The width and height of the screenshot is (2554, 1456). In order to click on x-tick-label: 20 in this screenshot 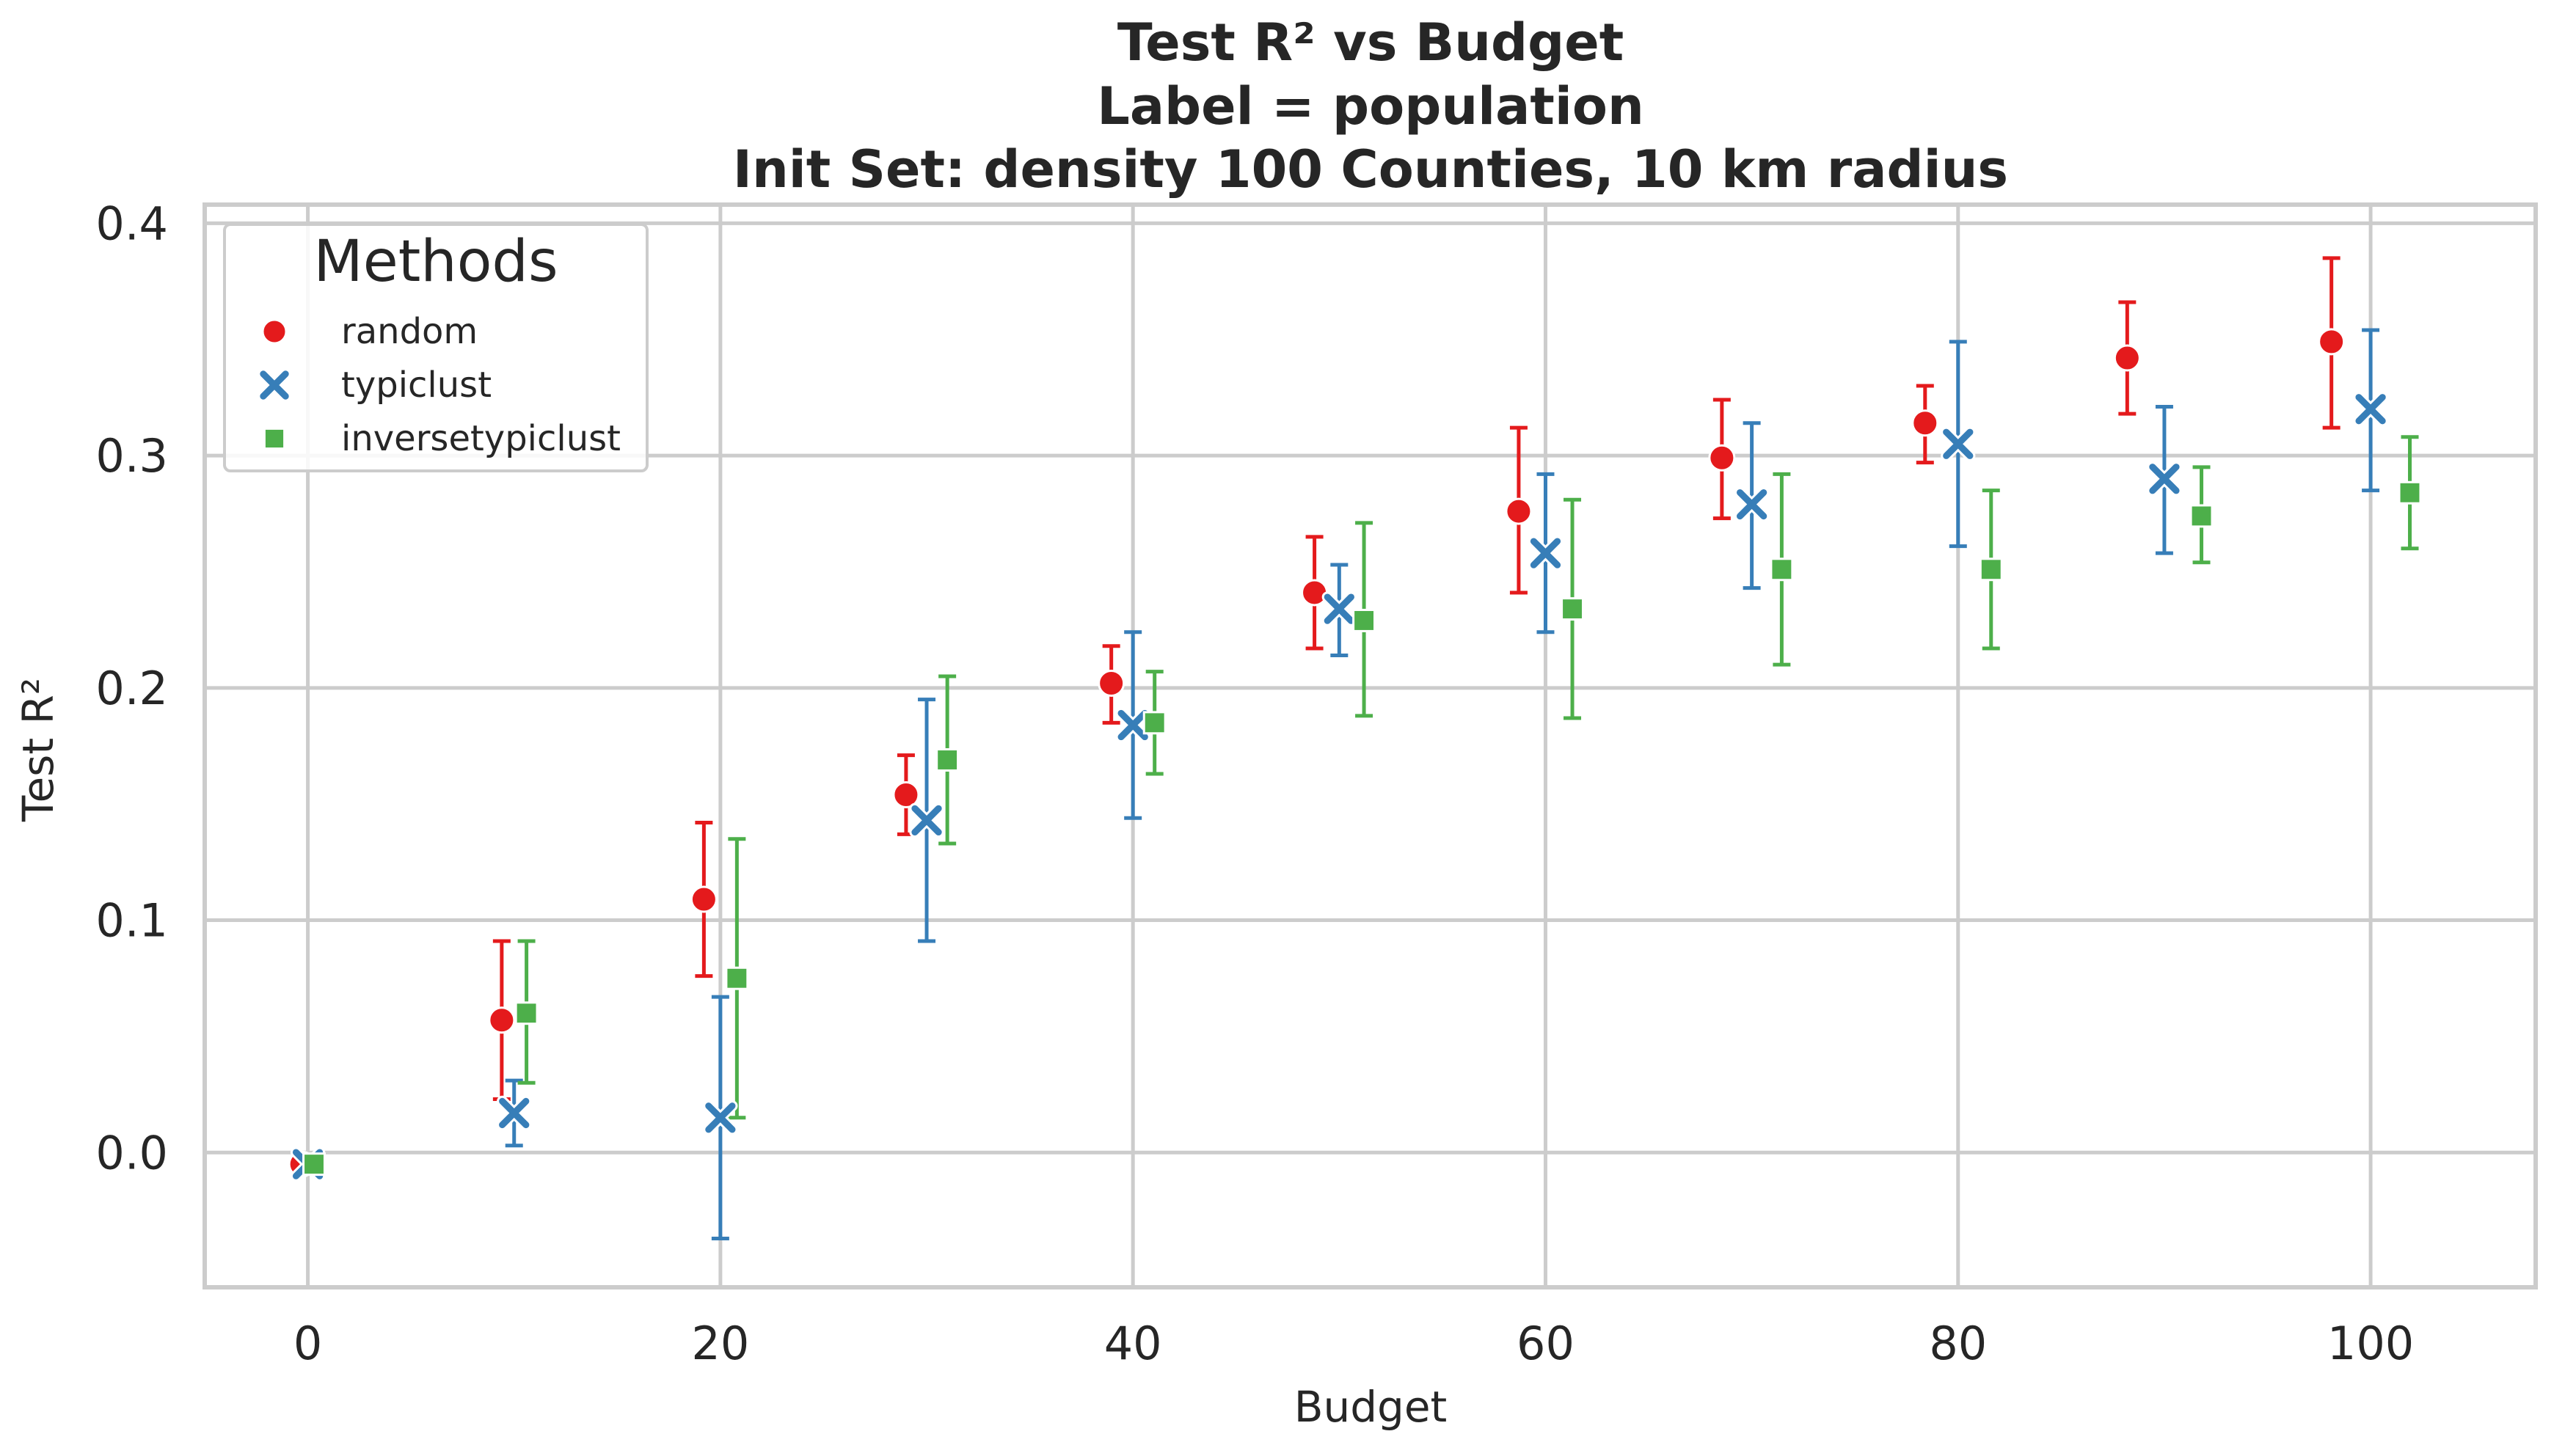, I will do `click(720, 1343)`.